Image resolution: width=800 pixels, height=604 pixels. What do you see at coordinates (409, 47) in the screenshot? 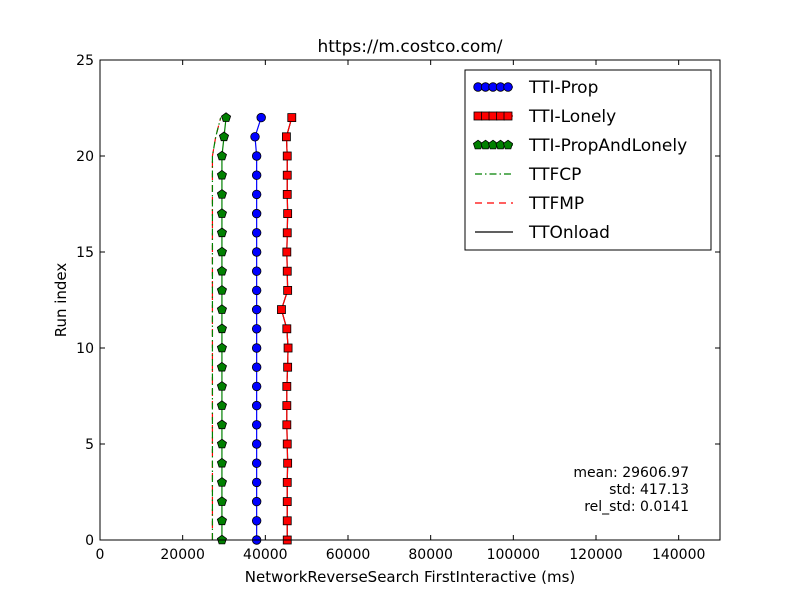
I see `chart-title: https://m.costco.com/` at bounding box center [409, 47].